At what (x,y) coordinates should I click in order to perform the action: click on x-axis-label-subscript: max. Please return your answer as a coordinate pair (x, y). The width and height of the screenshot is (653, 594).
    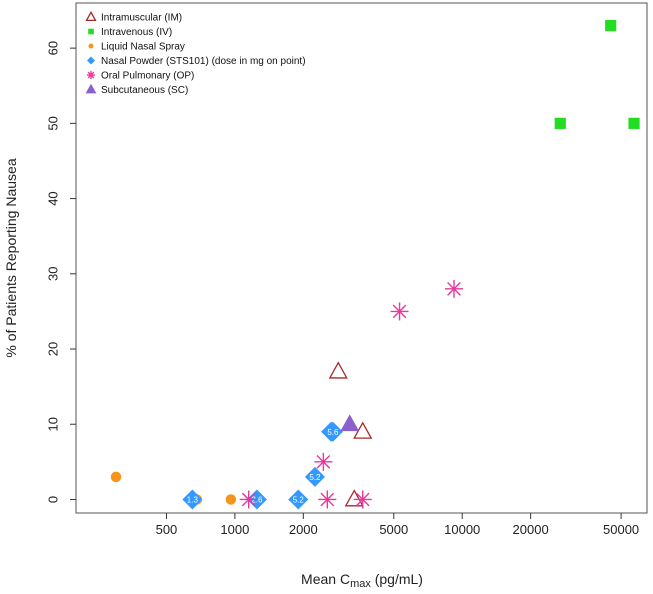
    Looking at the image, I should click on (360, 584).